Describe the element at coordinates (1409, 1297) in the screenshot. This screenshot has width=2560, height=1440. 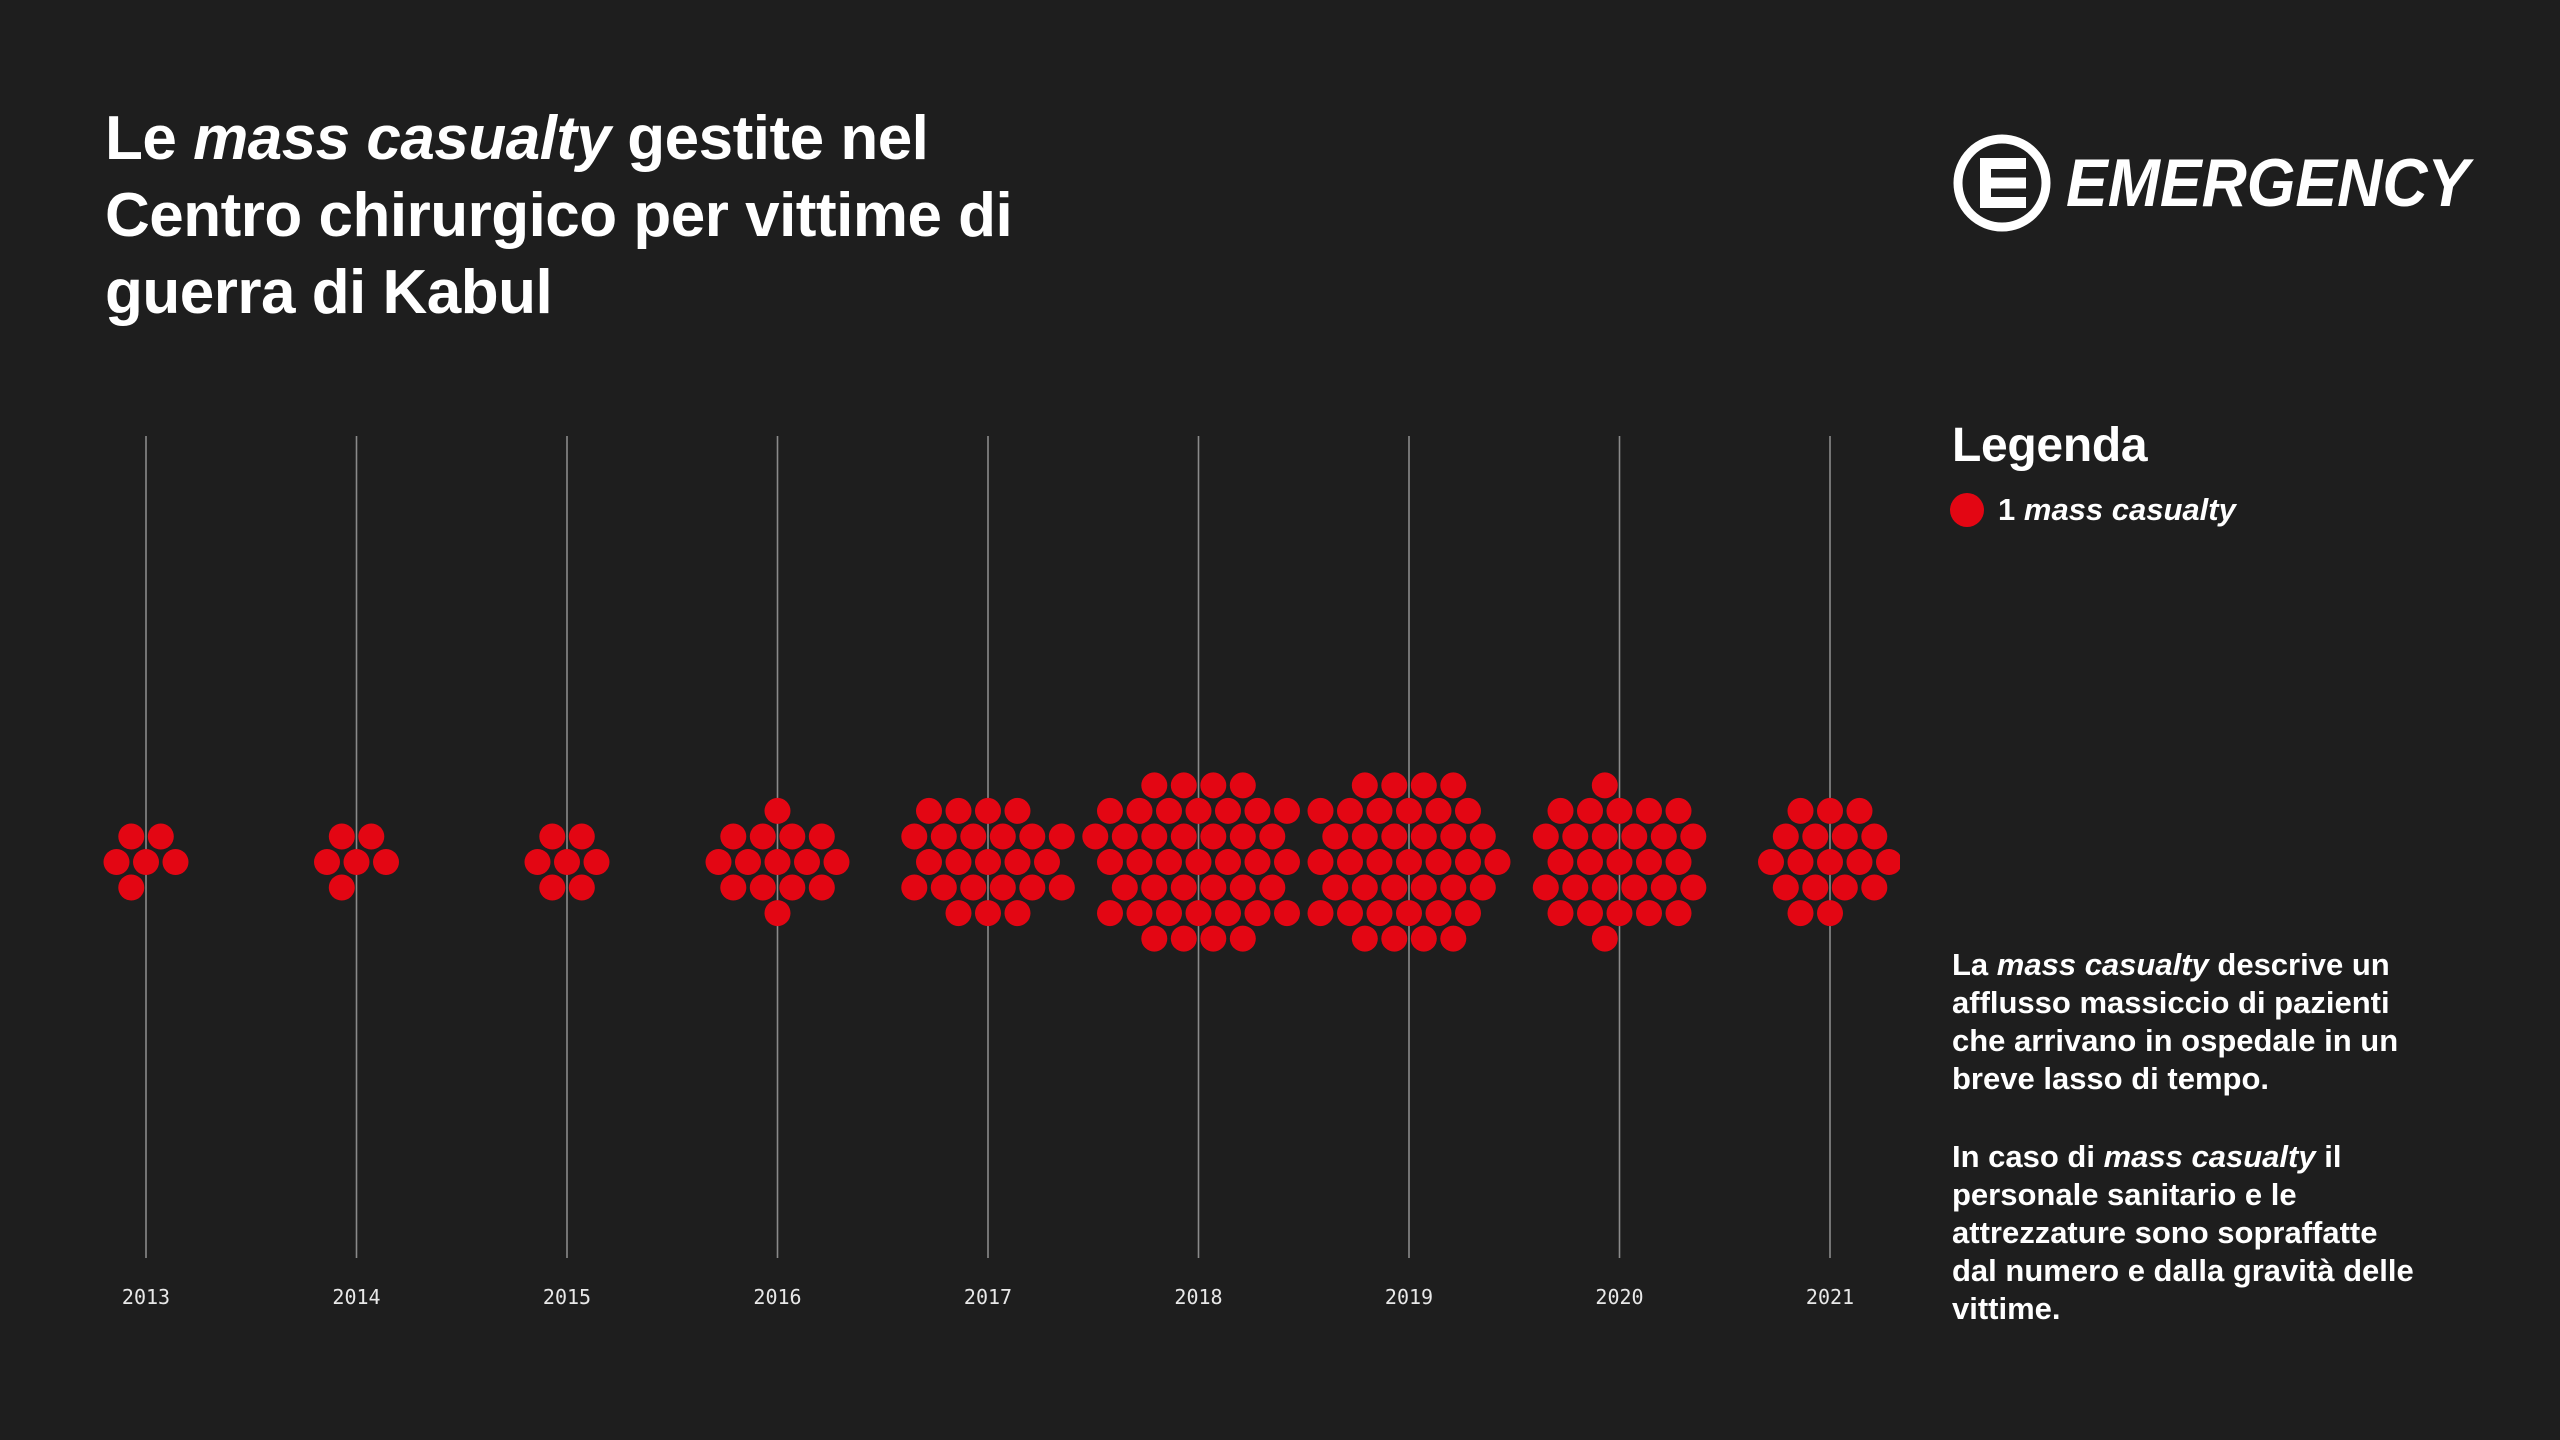
I see `x-tick-label-2019: 2019` at that location.